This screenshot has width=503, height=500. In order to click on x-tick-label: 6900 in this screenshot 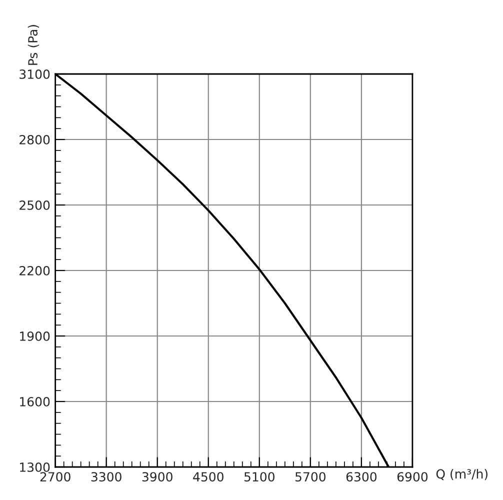, I will do `click(412, 477)`.